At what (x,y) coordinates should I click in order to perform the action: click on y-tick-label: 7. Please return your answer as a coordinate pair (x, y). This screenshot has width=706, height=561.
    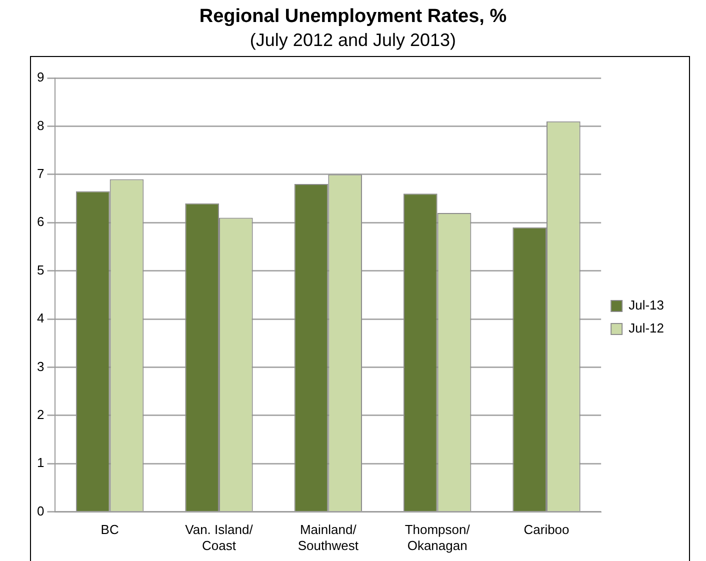
    Looking at the image, I should click on (40, 173).